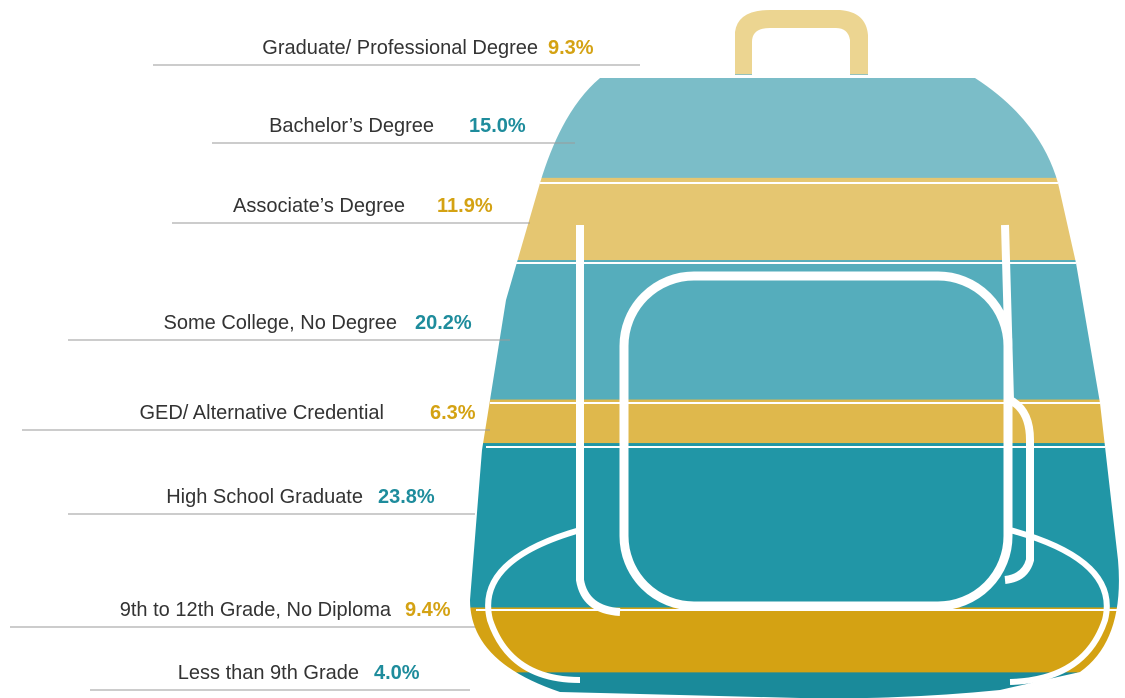 This screenshot has width=1125, height=698. What do you see at coordinates (465, 206) in the screenshot?
I see `value-label: 11.9%` at bounding box center [465, 206].